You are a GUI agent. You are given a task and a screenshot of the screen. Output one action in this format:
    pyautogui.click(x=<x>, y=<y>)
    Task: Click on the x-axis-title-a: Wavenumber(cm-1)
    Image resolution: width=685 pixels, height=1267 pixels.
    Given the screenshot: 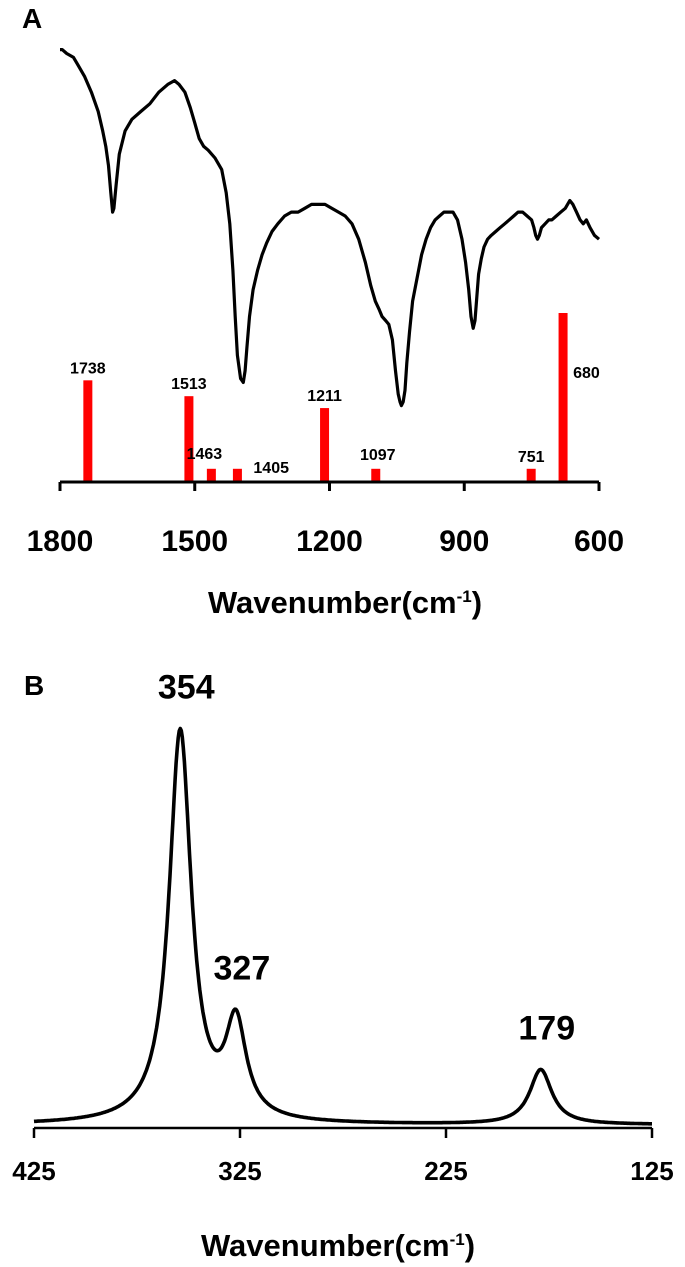 What is the action you would take?
    pyautogui.click(x=345, y=602)
    